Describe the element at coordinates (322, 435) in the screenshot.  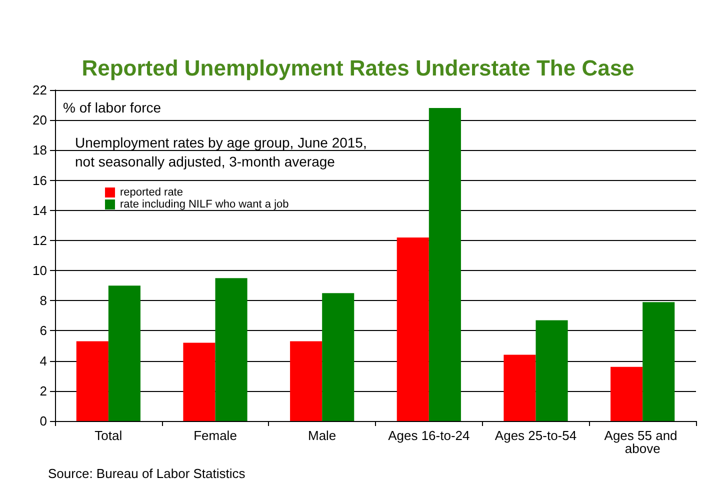
I see `x-tick-label: Male` at that location.